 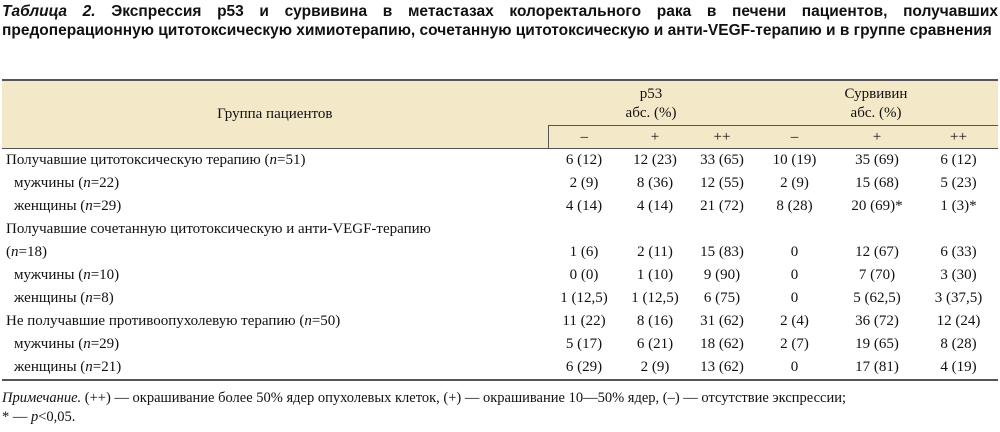 I want to click on cell: 12 (55), so click(x=722, y=183).